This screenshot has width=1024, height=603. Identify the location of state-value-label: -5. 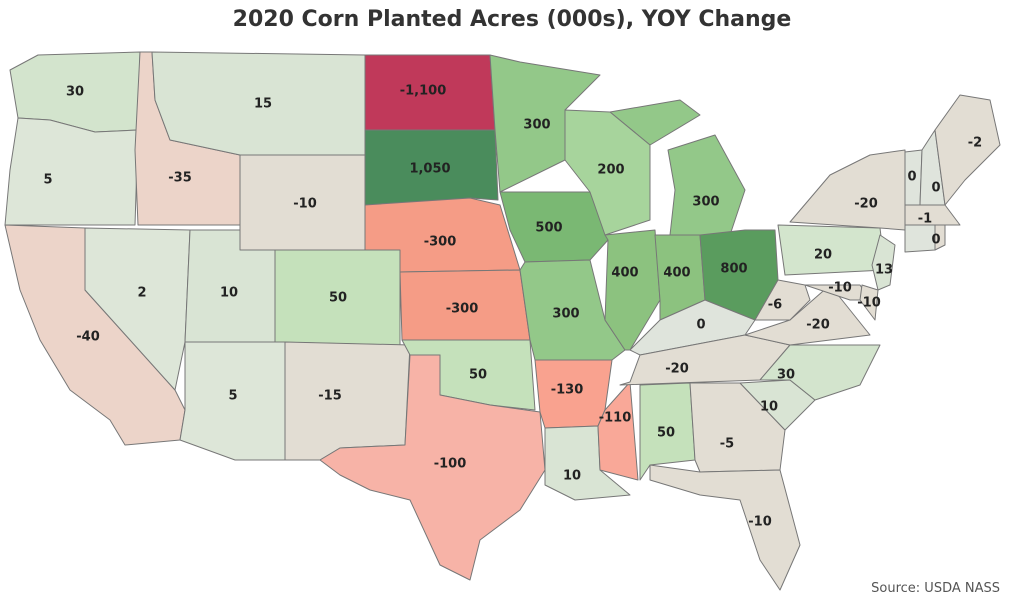
(727, 444).